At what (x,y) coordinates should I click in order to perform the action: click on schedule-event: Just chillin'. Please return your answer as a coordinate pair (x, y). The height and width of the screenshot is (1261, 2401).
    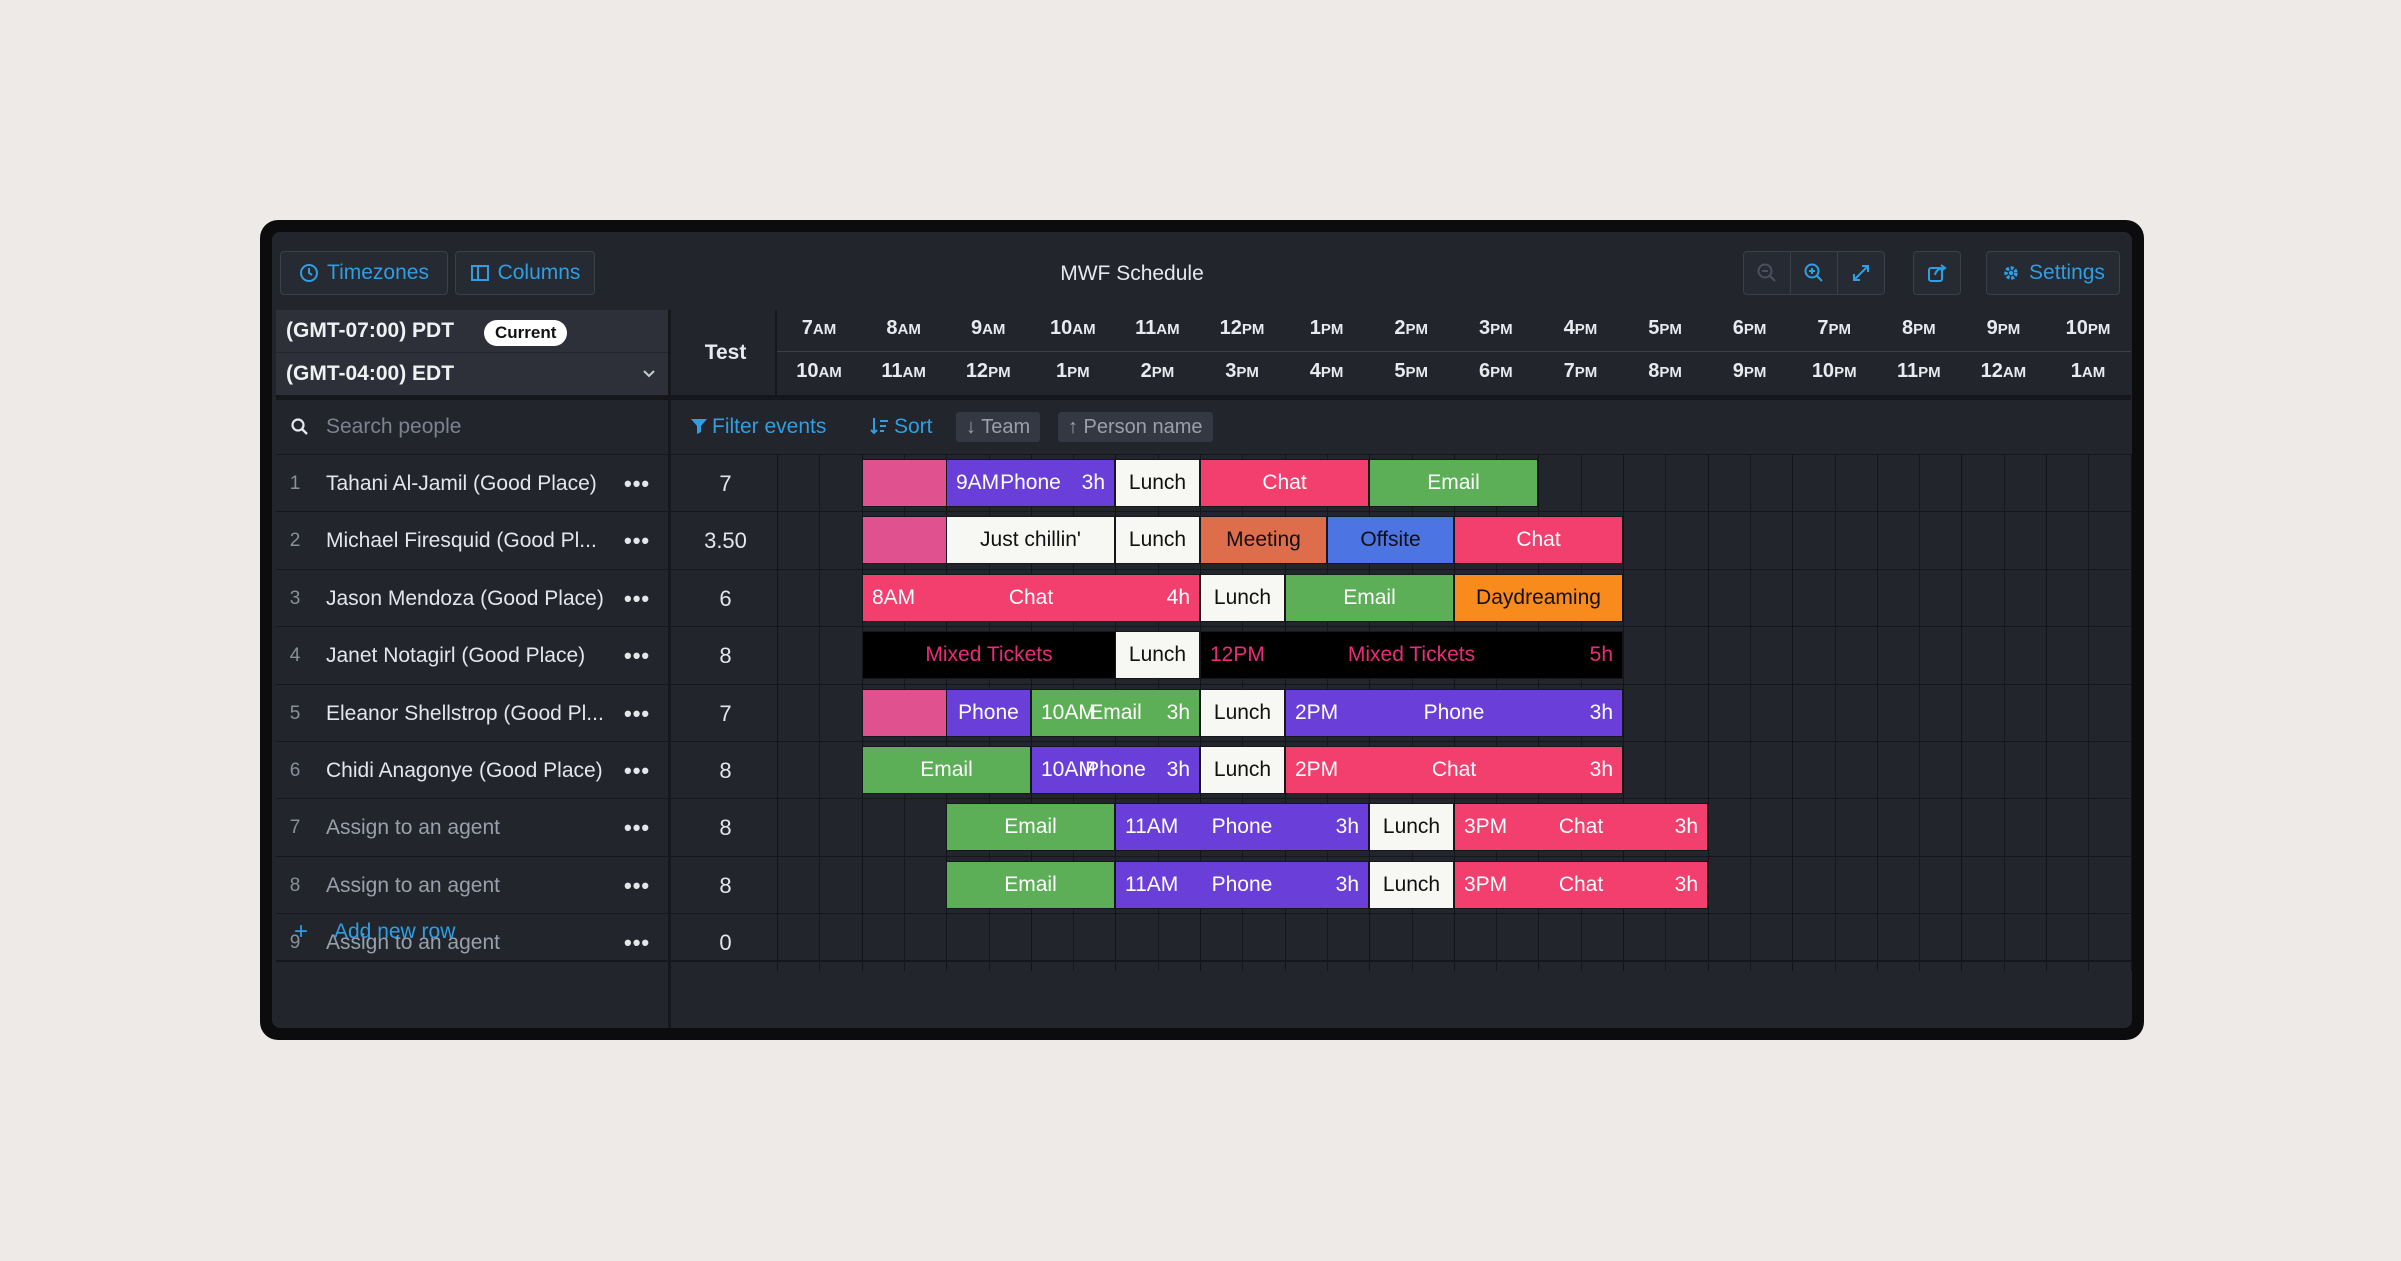
    Looking at the image, I should click on (1030, 540).